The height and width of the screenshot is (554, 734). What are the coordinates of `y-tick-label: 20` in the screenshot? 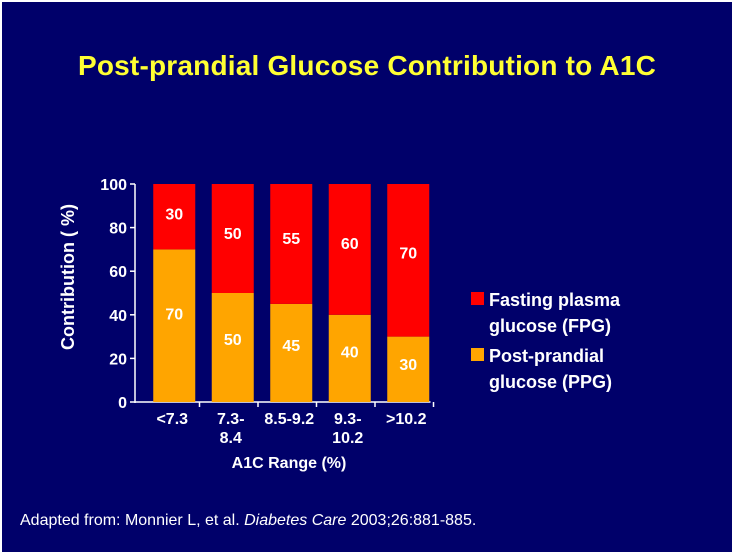 It's located at (118, 359).